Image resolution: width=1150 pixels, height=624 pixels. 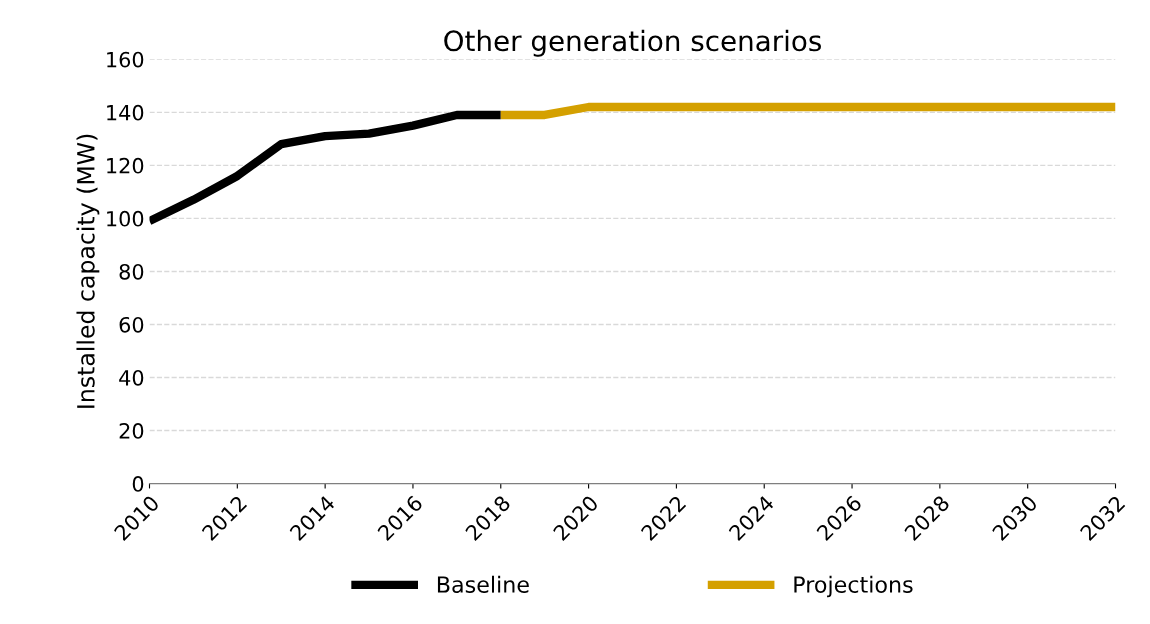 I want to click on y-tick-label: 120, so click(x=125, y=165).